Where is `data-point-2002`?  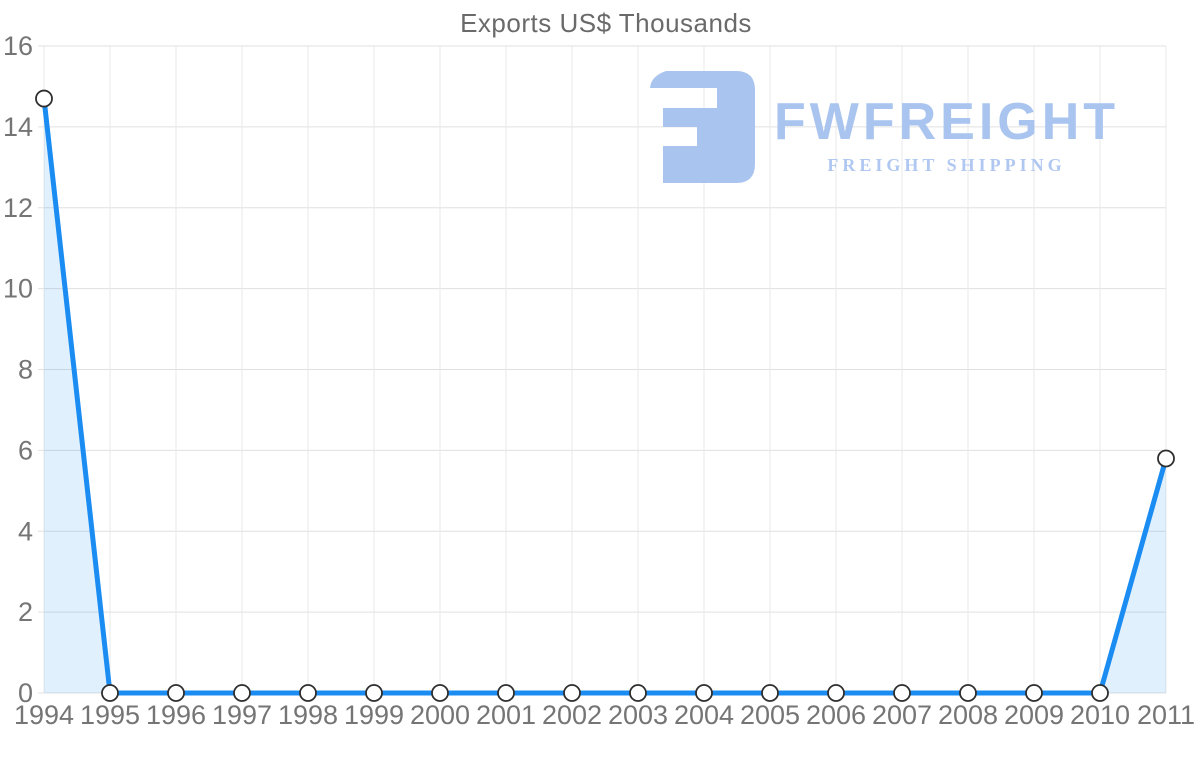 data-point-2002 is located at coordinates (572, 693).